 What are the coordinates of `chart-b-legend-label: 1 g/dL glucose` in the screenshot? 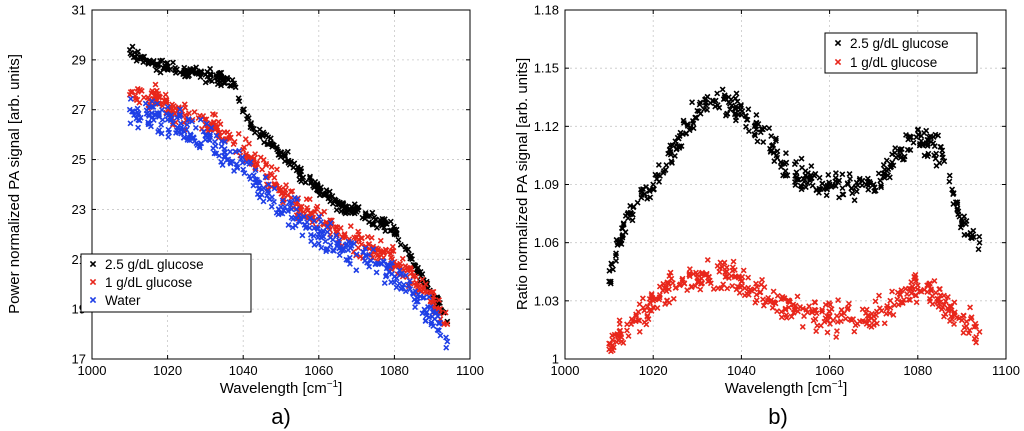 It's located at (893, 62).